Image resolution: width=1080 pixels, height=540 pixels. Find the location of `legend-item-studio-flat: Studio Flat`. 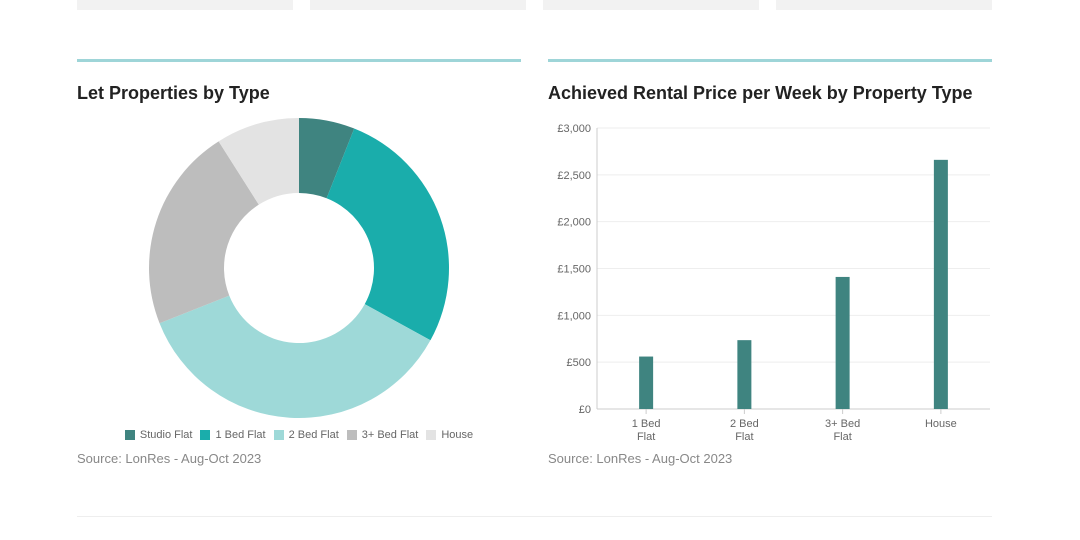

legend-item-studio-flat: Studio Flat is located at coordinates (158, 435).